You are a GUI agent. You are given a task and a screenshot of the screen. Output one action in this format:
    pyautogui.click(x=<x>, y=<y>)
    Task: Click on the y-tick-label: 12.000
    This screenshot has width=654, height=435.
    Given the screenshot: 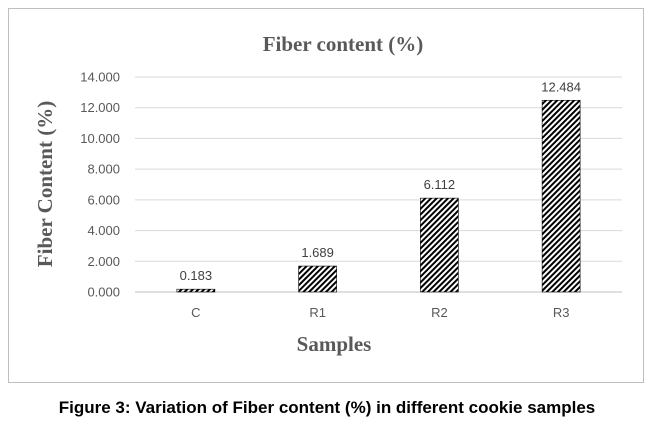 What is the action you would take?
    pyautogui.click(x=100, y=107)
    